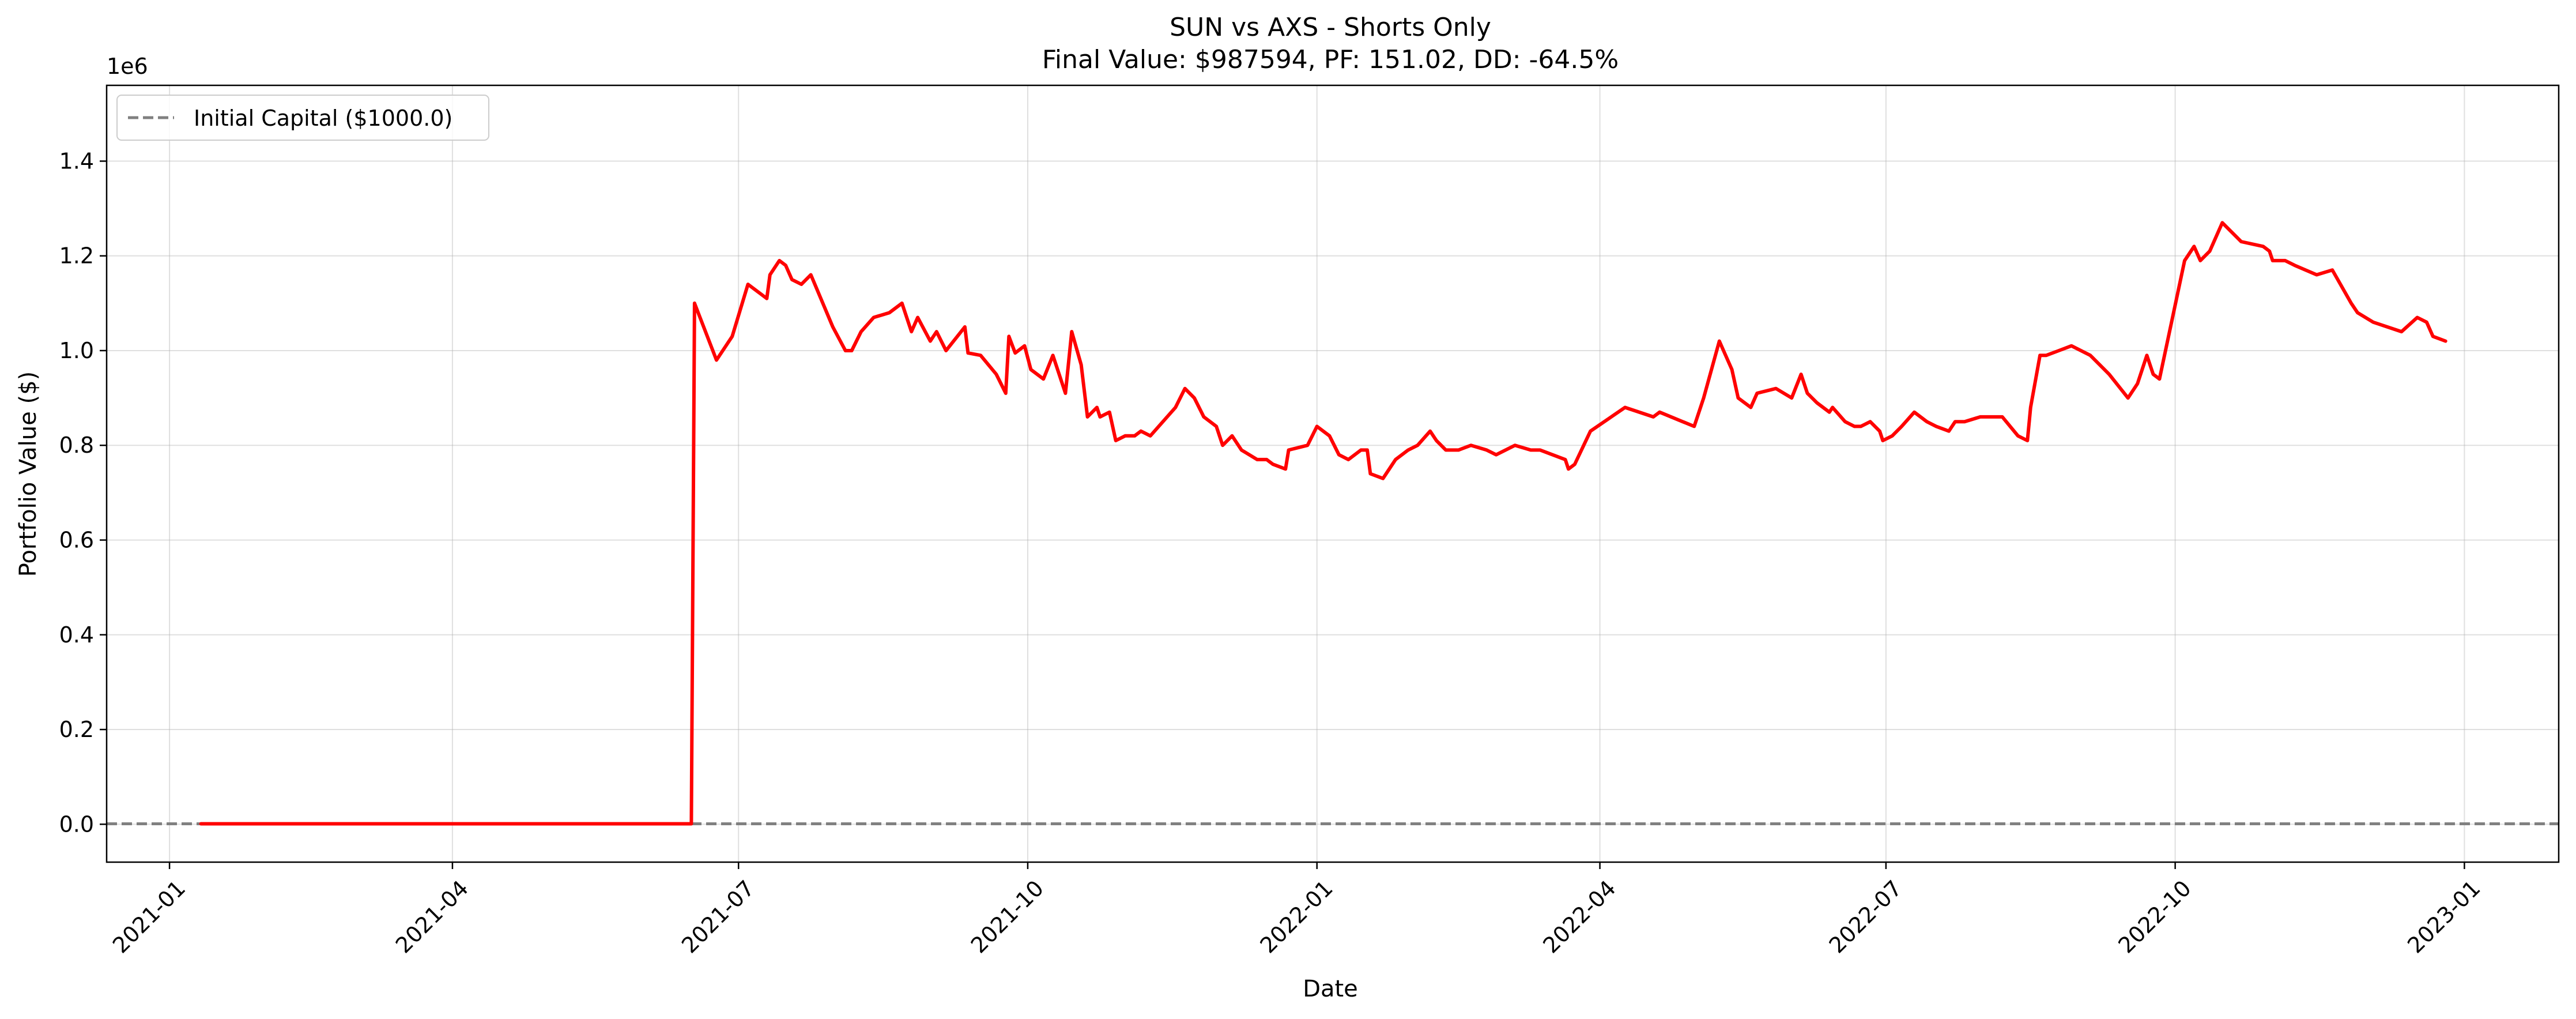 This screenshot has height=1019, width=2576. Describe the element at coordinates (76, 729) in the screenshot. I see `y-tick-label: 0.2` at that location.